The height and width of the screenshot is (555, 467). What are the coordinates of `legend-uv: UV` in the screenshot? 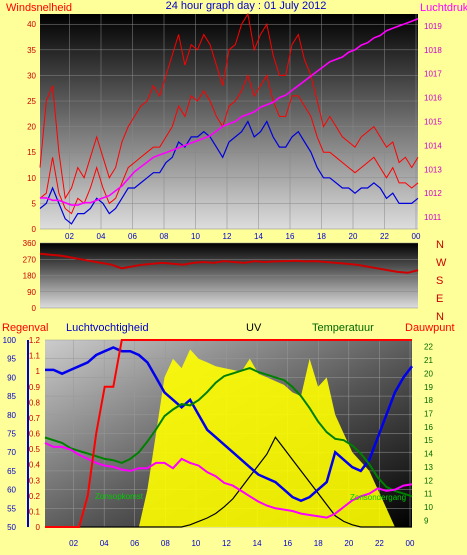 It's located at (254, 328).